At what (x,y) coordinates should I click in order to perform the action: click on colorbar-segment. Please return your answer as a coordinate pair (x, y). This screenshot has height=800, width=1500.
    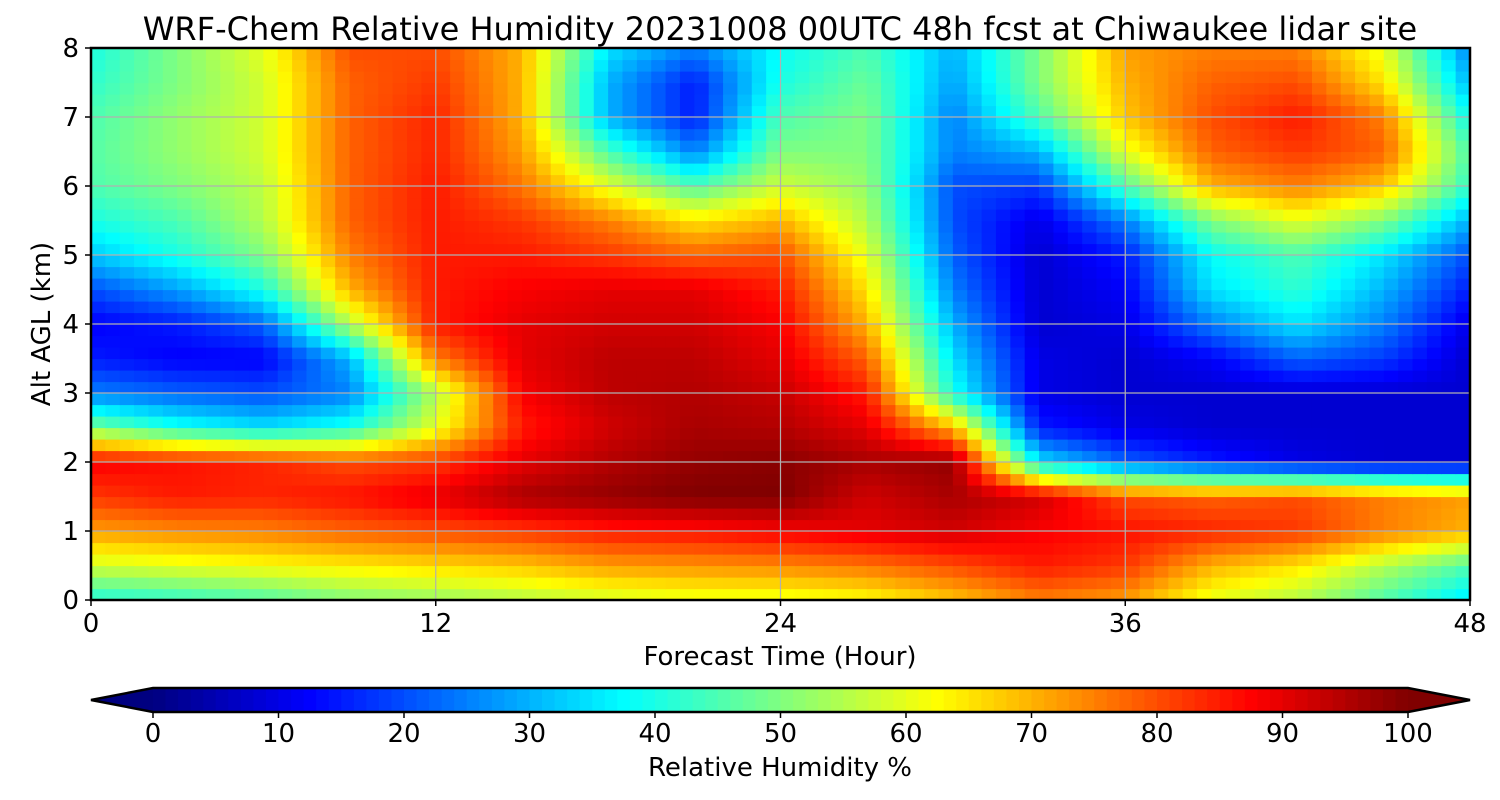
    Looking at the image, I should click on (473, 700).